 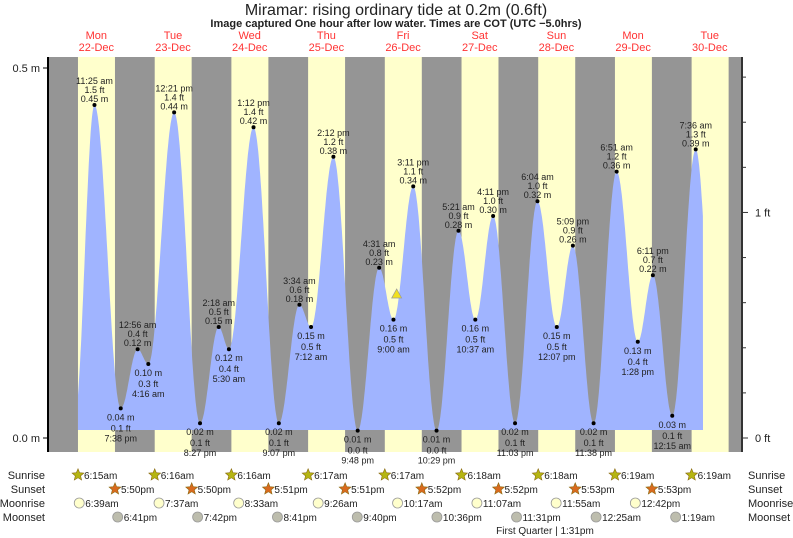 What do you see at coordinates (181, 504) in the screenshot?
I see `moonrise-time: 7:37am` at bounding box center [181, 504].